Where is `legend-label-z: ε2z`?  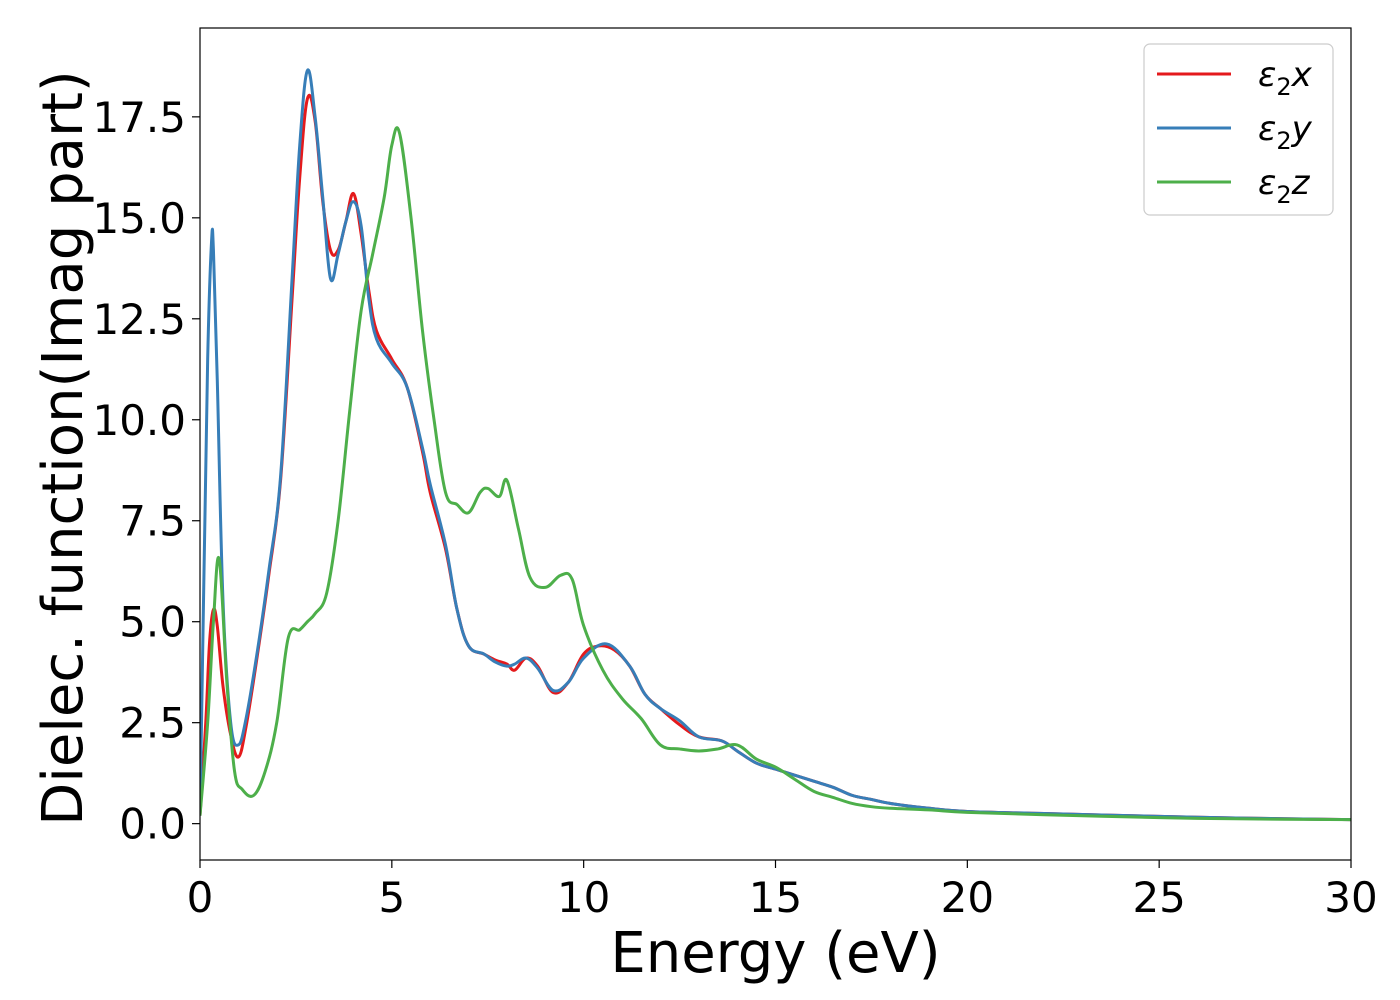
legend-label-z: ε2z is located at coordinates (1284, 186).